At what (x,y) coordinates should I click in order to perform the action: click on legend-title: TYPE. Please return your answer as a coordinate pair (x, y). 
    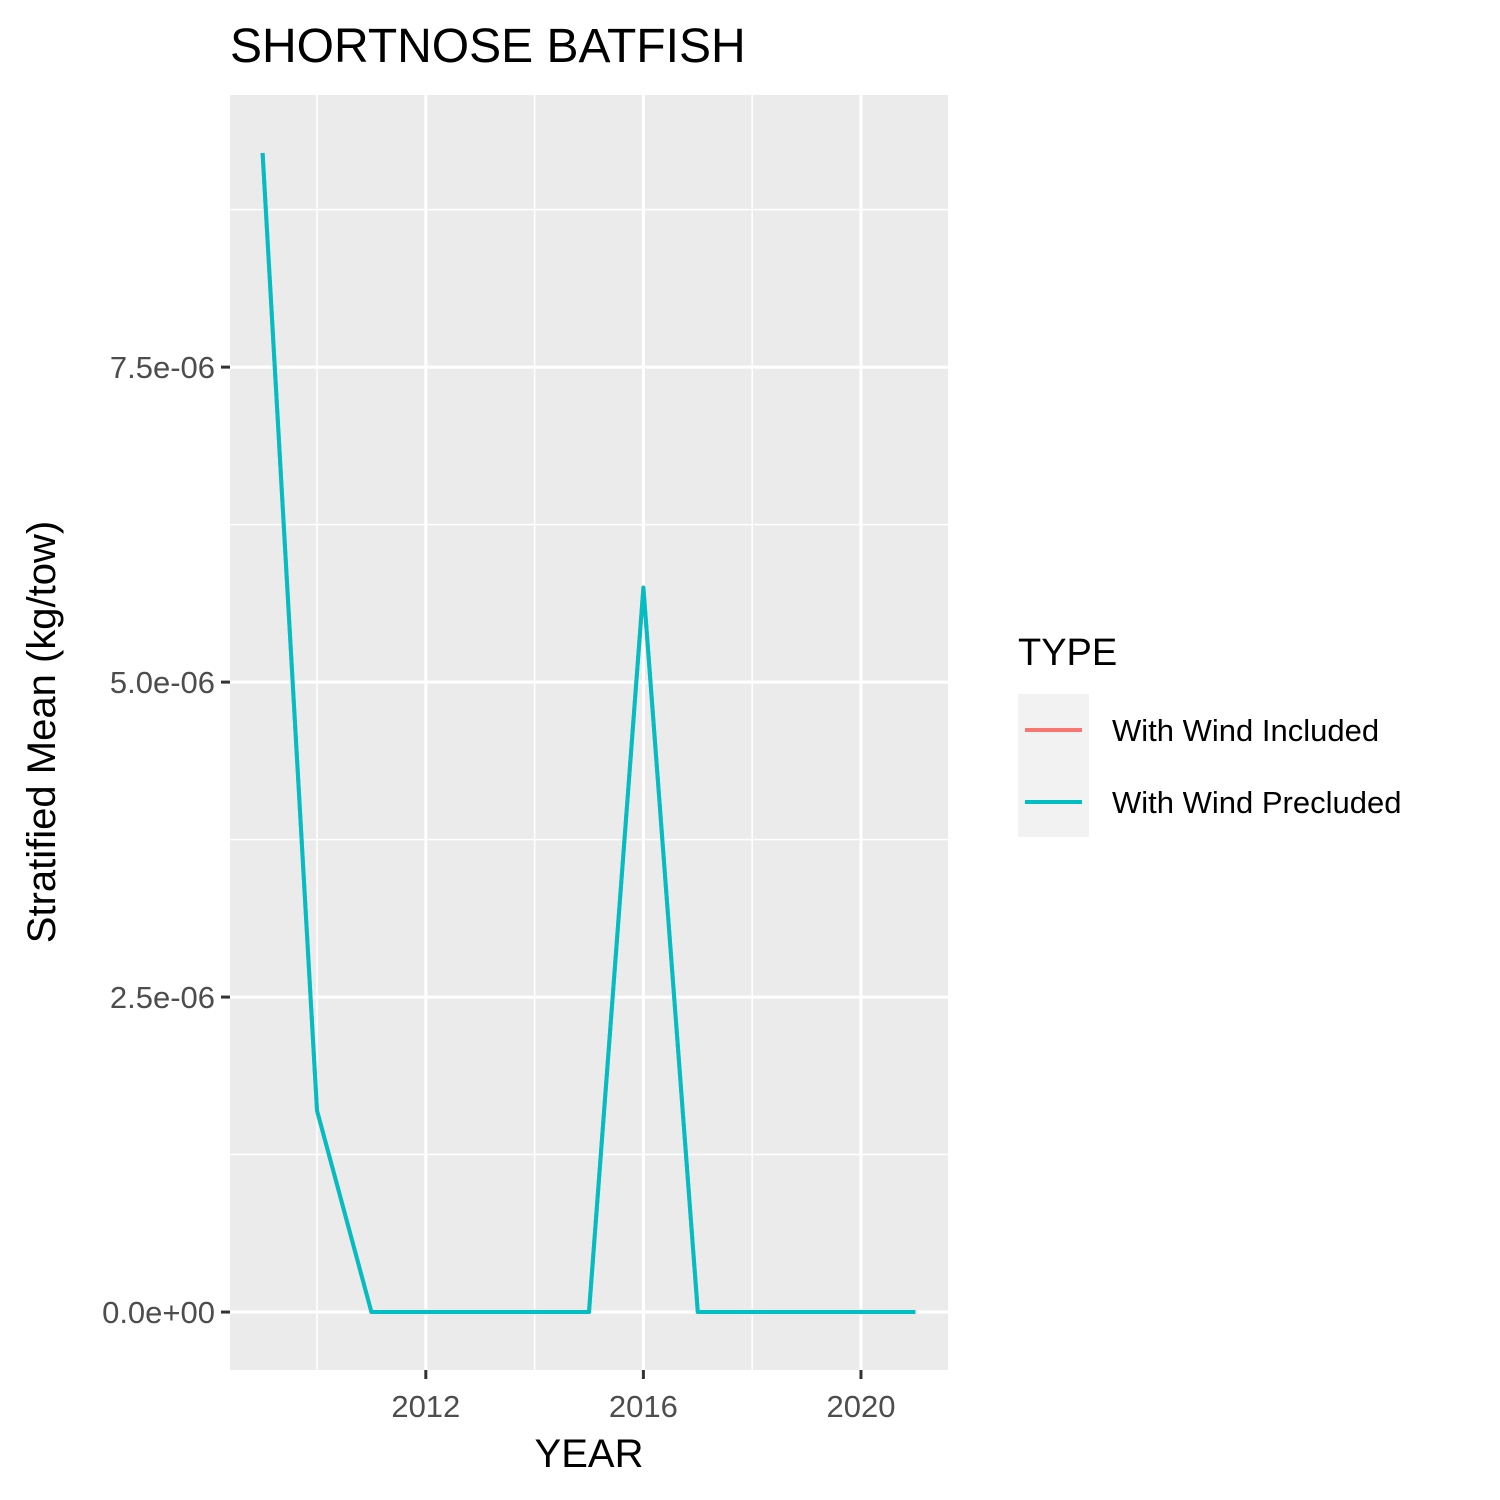
    Looking at the image, I should click on (1067, 653).